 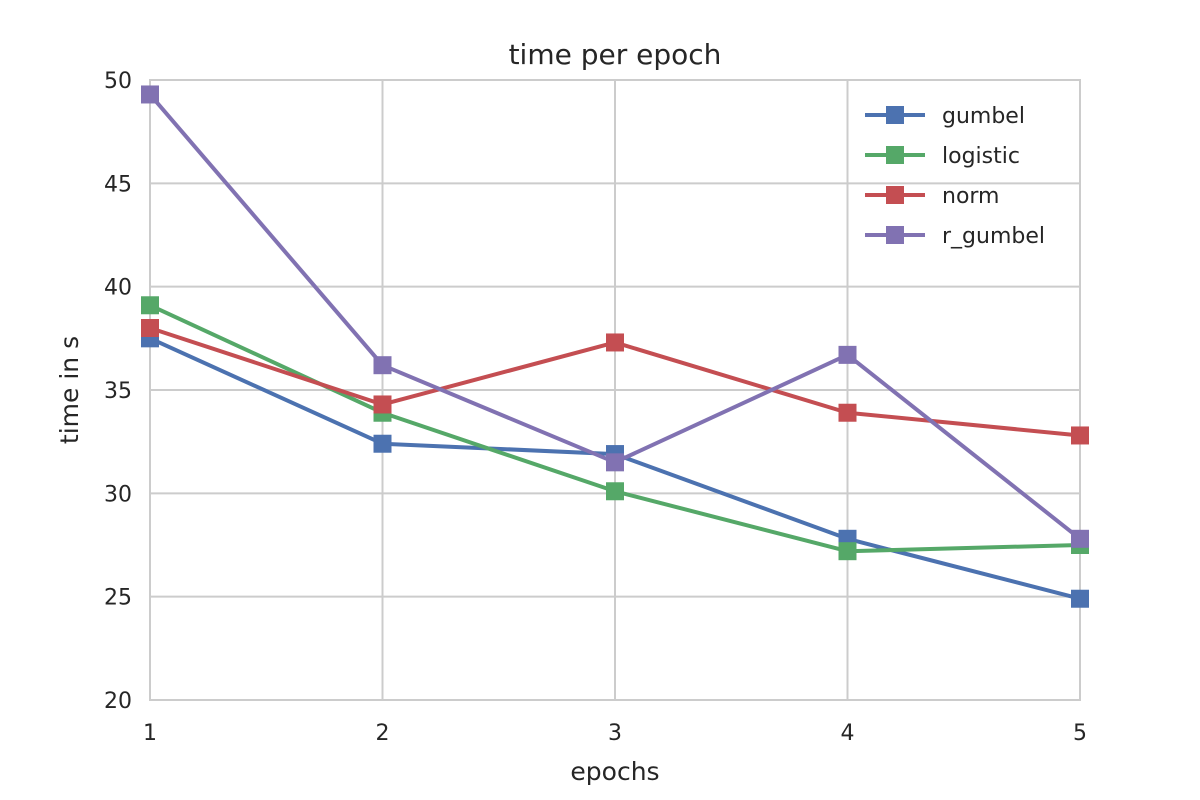 I want to click on x-tick-label: 5, so click(x=1080, y=733).